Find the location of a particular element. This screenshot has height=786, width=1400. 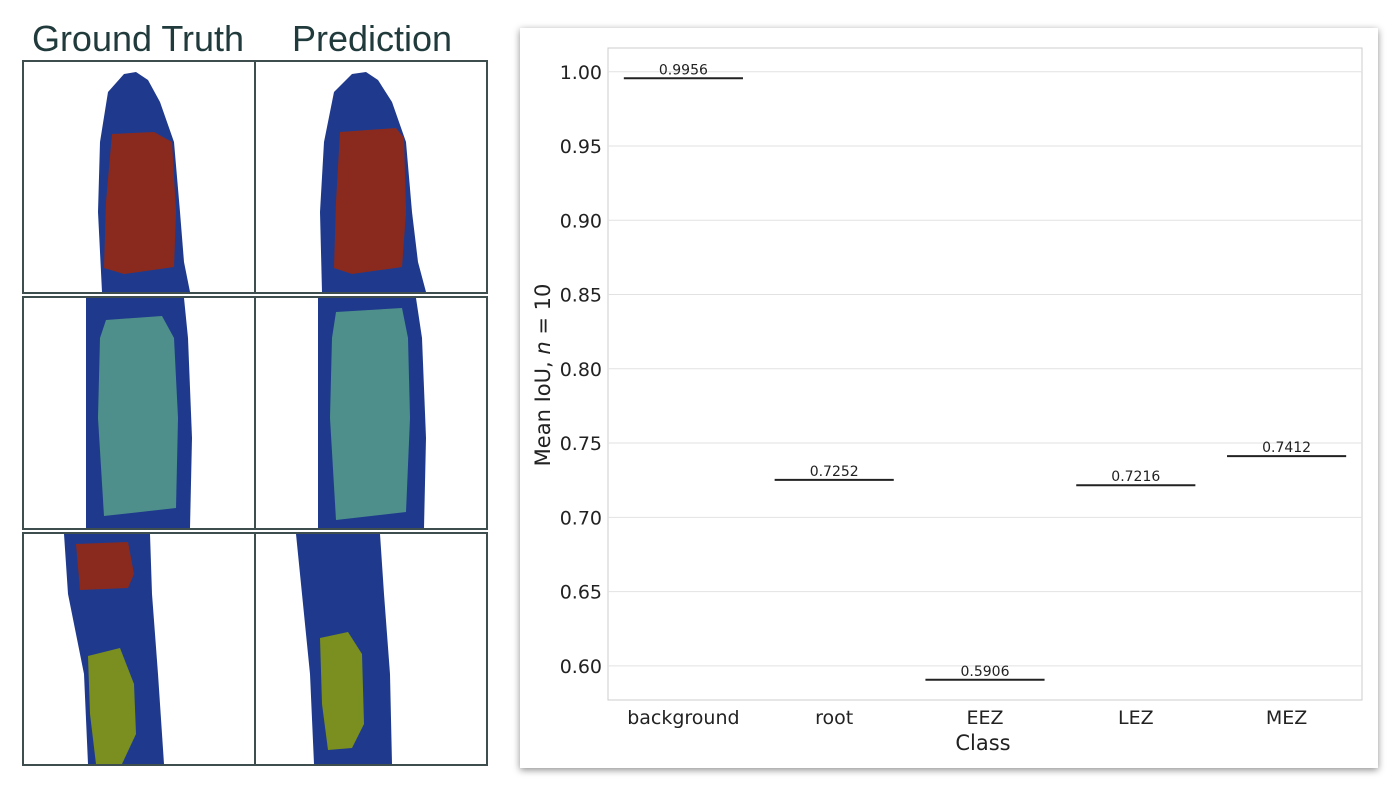

y-axis-label: Mean IoU, n = 10 is located at coordinates (543, 375).